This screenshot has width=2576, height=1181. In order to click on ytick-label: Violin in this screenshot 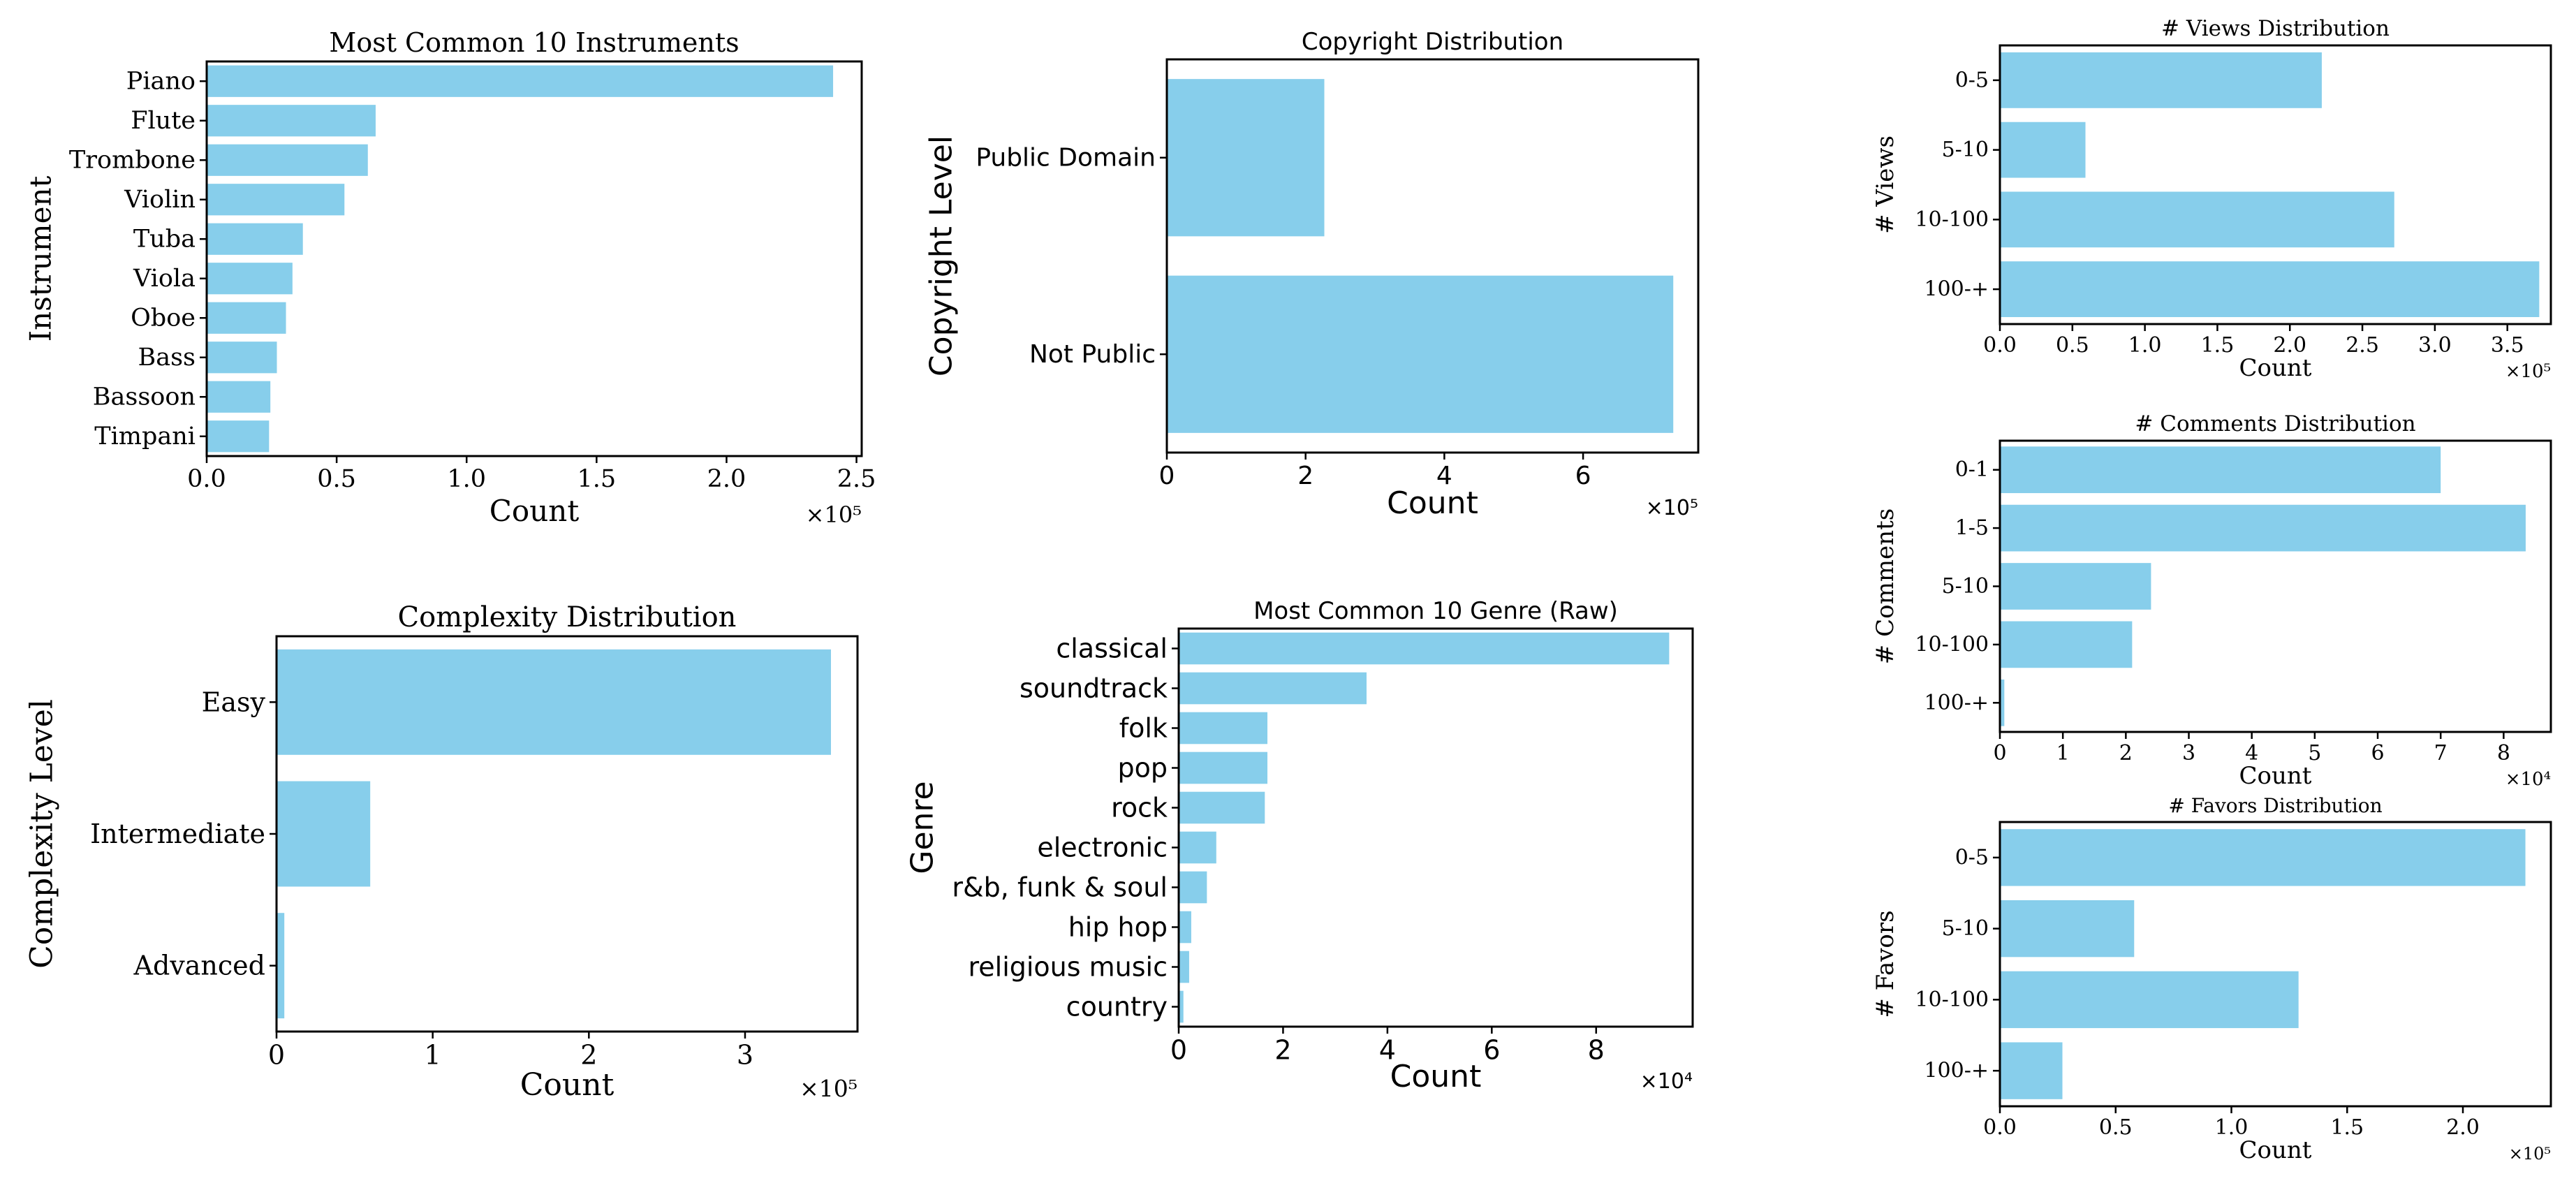, I will do `click(160, 200)`.